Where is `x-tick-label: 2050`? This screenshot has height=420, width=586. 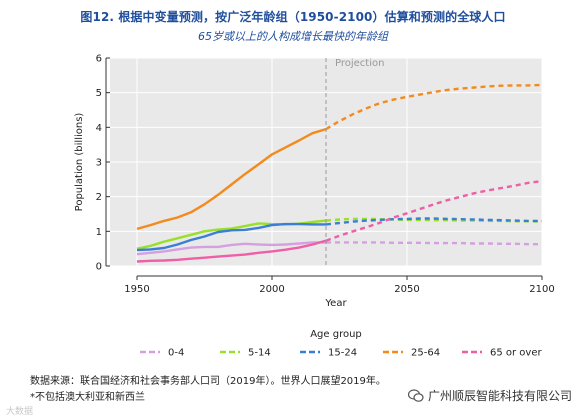 x-tick-label: 2050 is located at coordinates (406, 289).